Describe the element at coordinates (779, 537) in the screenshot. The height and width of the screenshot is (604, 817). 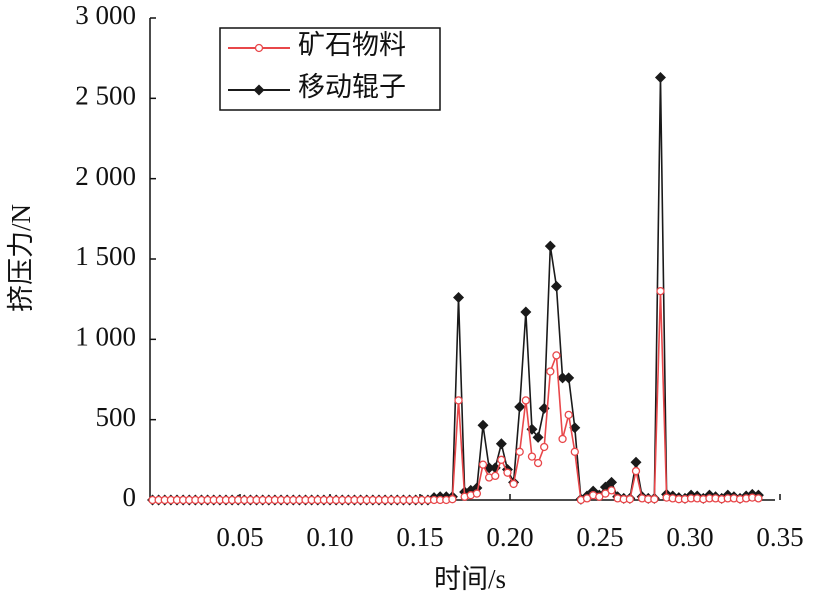
I see `x-tick-label: 0.35` at that location.